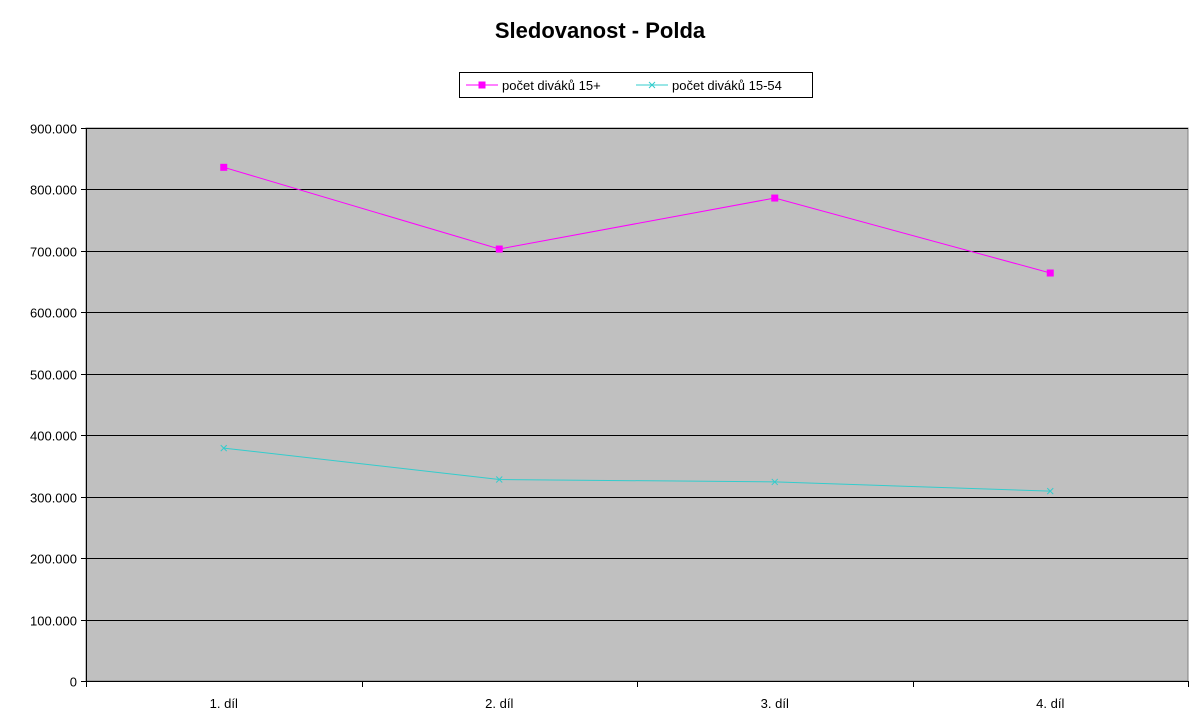  What do you see at coordinates (224, 703) in the screenshot?
I see `x-tick-label: 1. díl` at bounding box center [224, 703].